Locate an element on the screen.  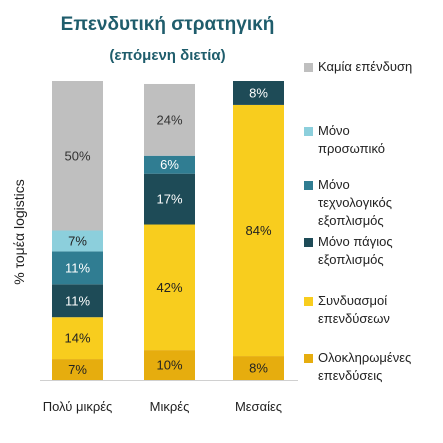
legend-label: Καμία επένδυση is located at coordinates (365, 66).